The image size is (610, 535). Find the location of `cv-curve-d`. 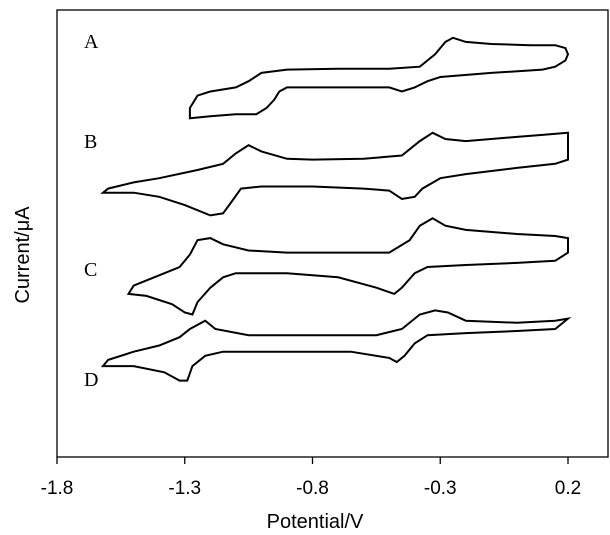

cv-curve-d is located at coordinates (336, 345).